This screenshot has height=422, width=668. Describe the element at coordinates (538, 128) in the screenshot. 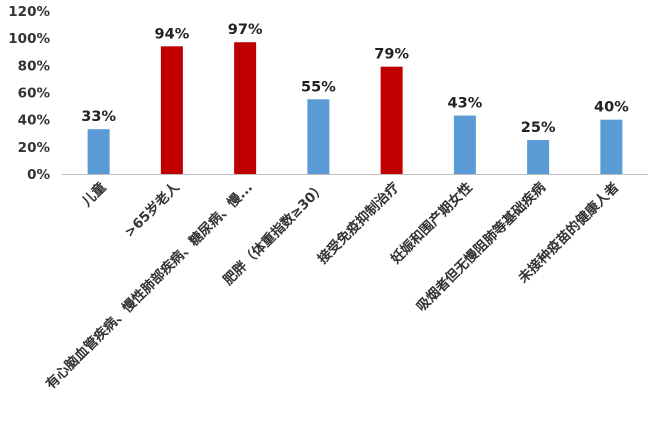

I see `data-label: 25%` at that location.